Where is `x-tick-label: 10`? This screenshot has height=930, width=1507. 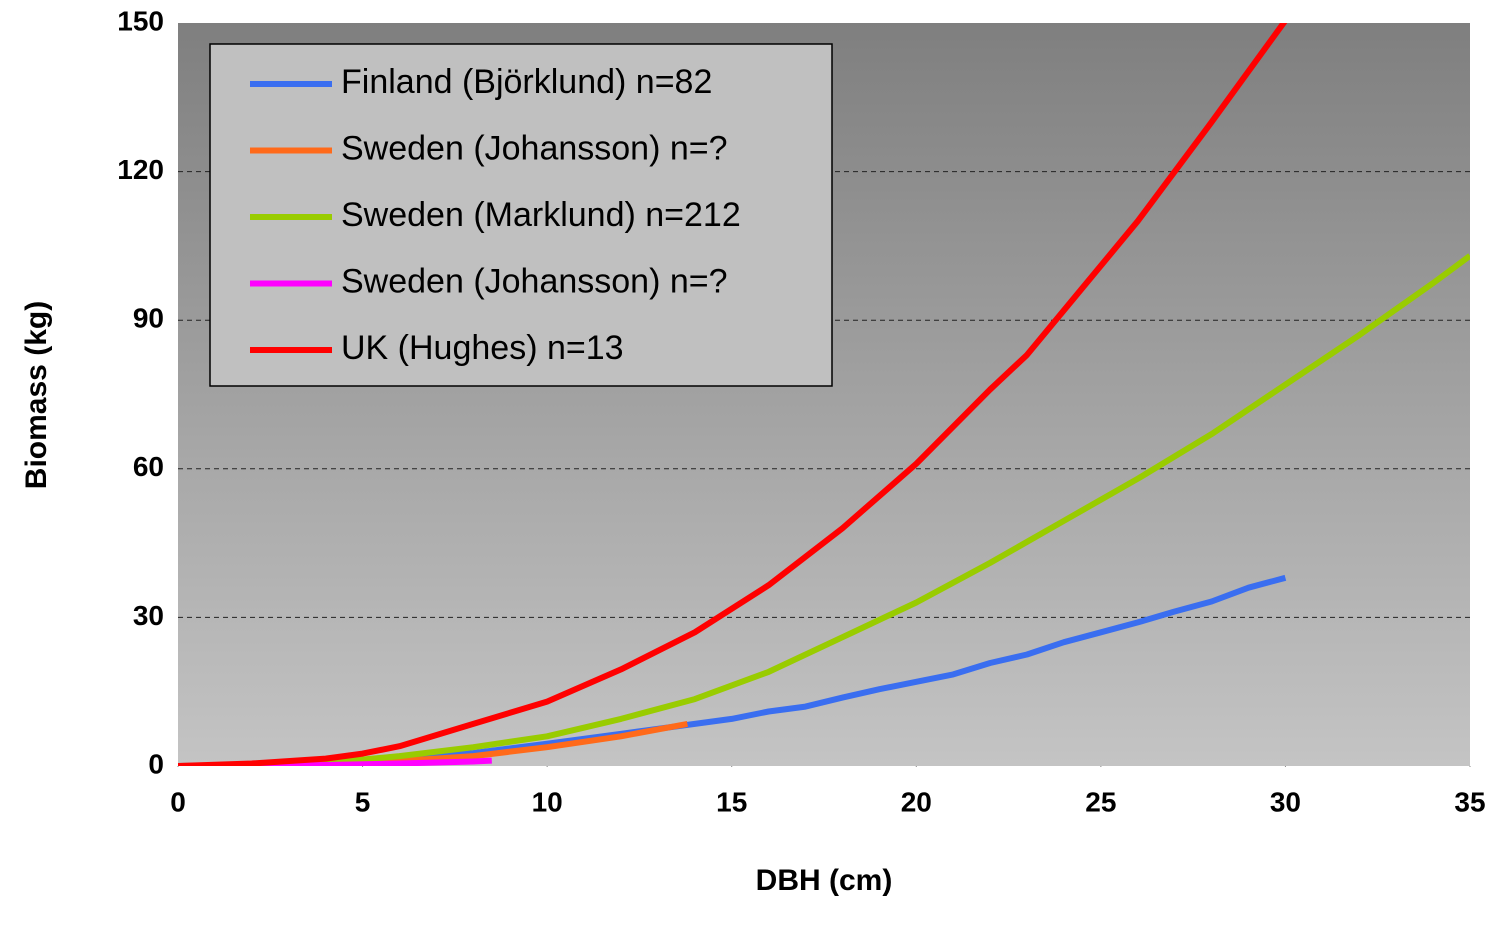
x-tick-label: 10 is located at coordinates (547, 801).